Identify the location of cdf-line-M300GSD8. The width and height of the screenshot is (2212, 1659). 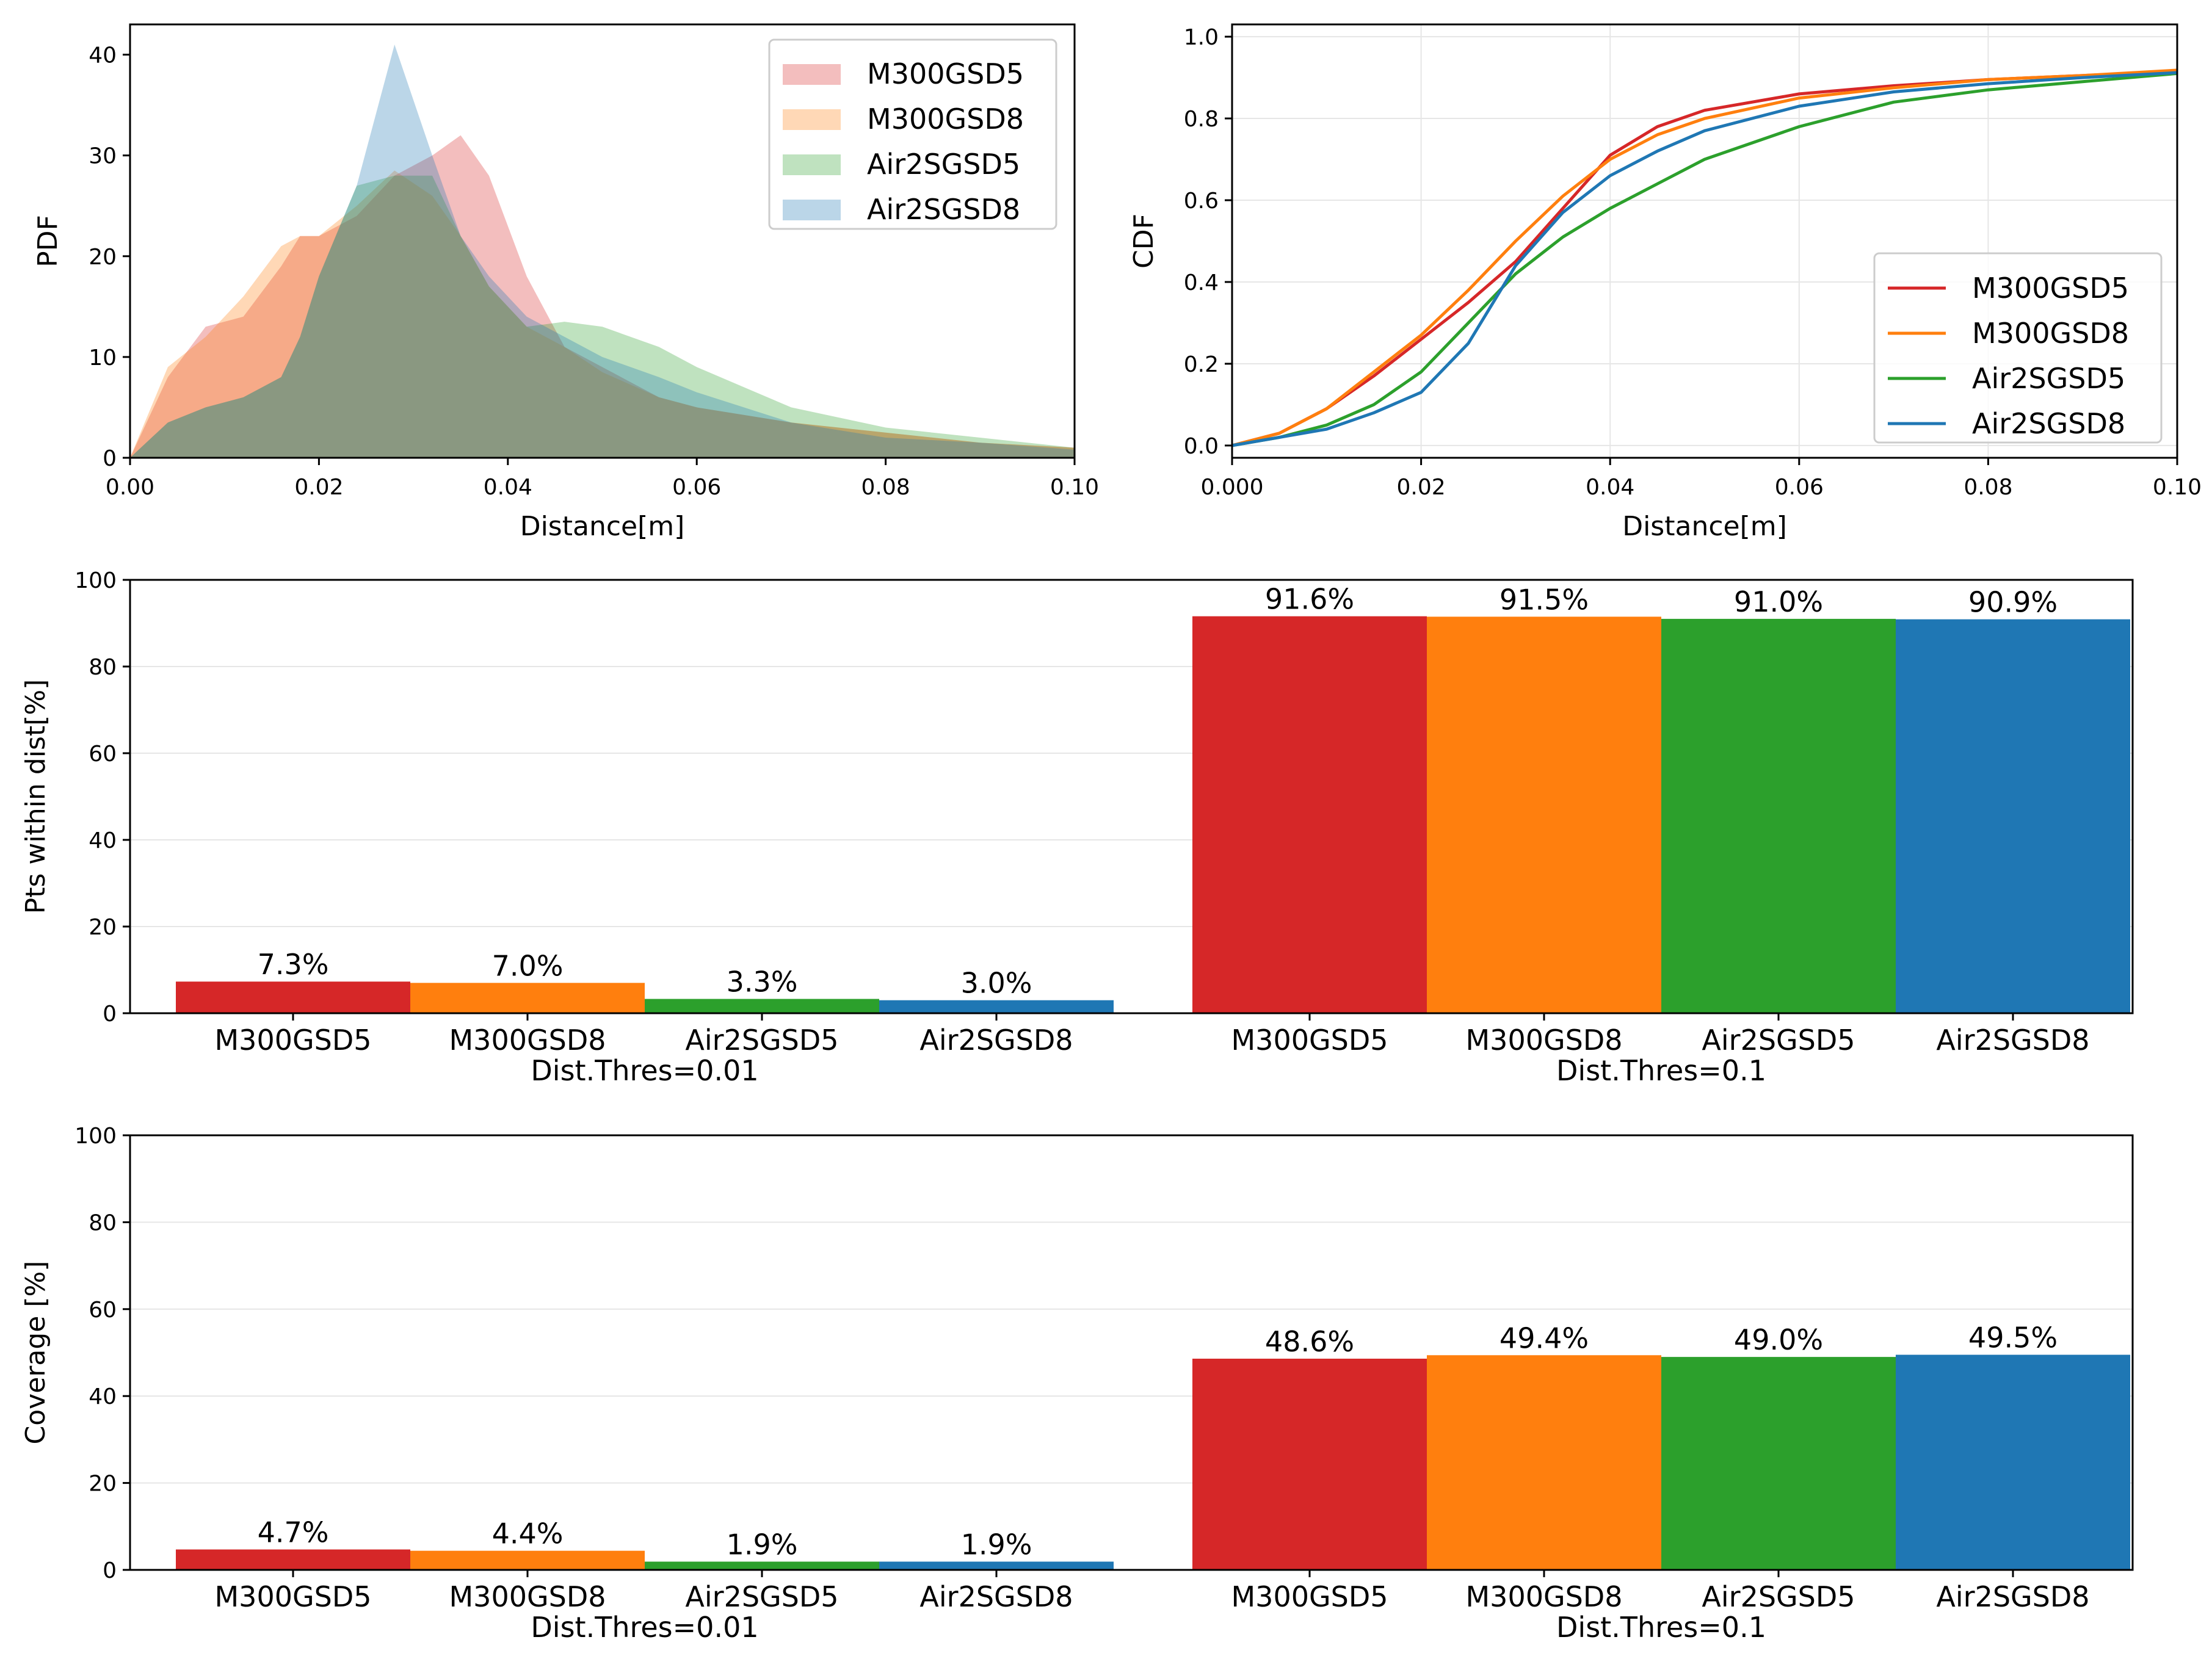
(1705, 257).